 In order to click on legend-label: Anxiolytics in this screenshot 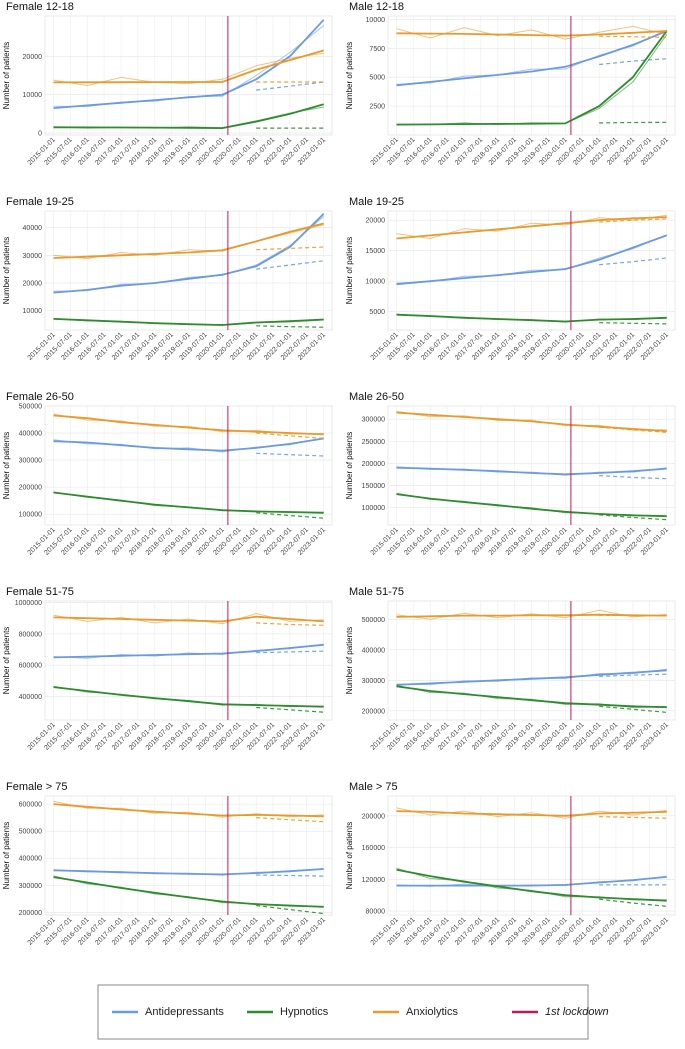, I will do `click(432, 1012)`.